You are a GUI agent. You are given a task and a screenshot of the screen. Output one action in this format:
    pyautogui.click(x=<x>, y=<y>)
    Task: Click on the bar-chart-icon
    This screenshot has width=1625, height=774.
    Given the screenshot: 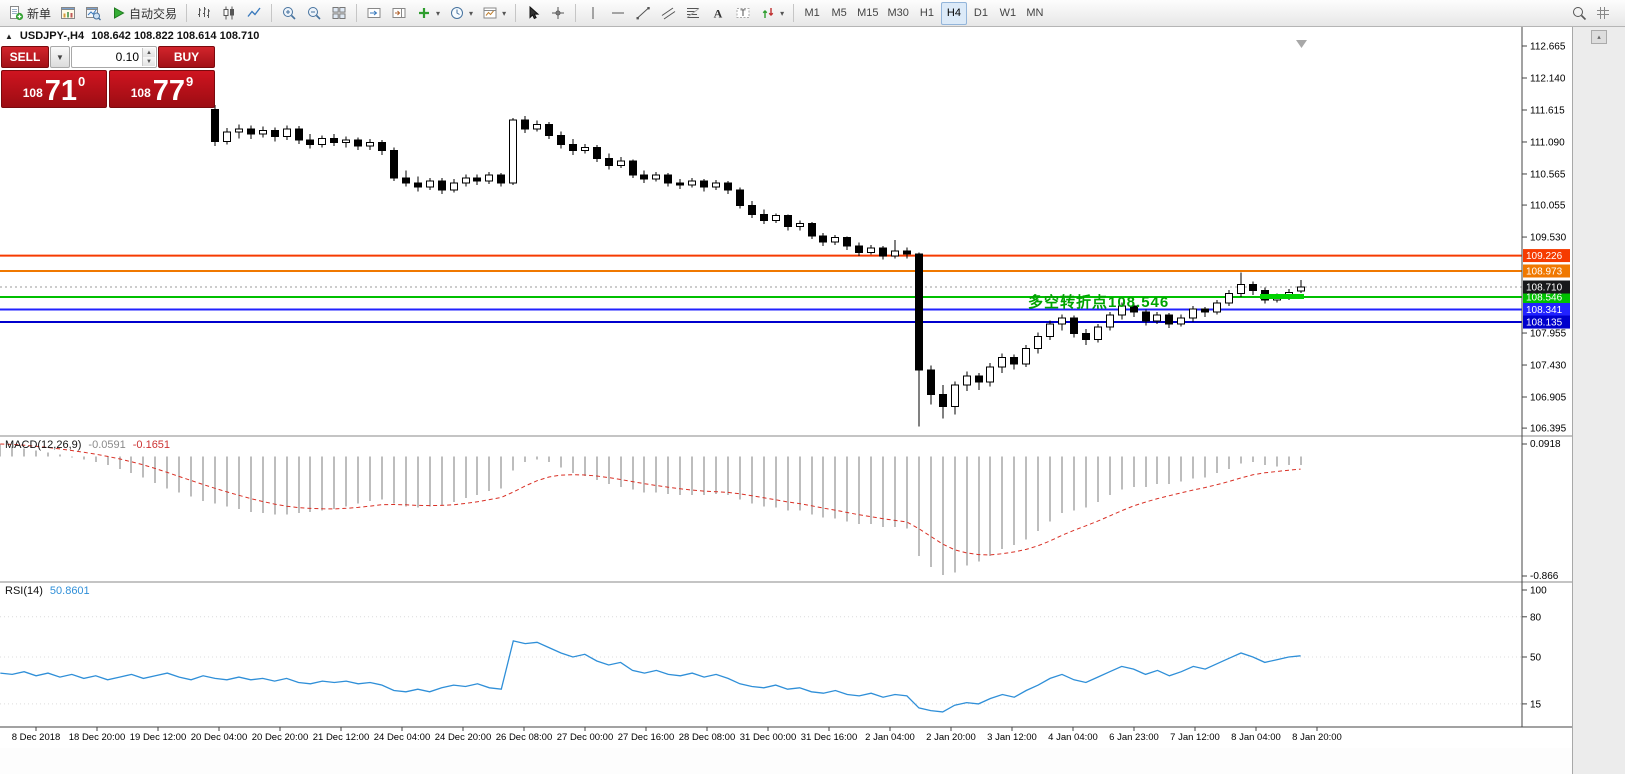 What is the action you would take?
    pyautogui.click(x=204, y=13)
    